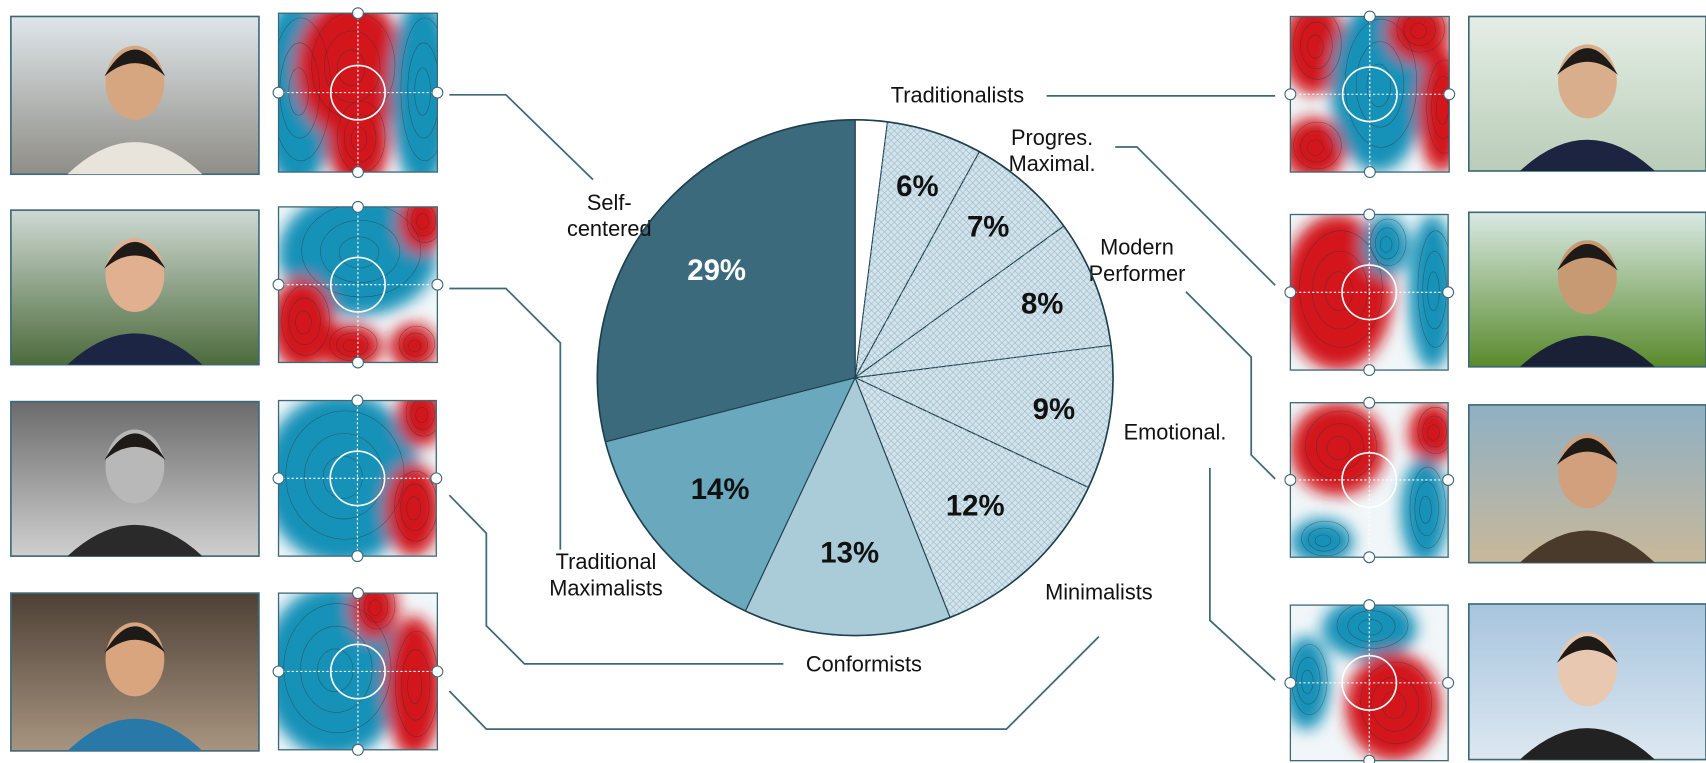 Image resolution: width=1706 pixels, height=763 pixels. I want to click on slice-hatch, so click(983, 302).